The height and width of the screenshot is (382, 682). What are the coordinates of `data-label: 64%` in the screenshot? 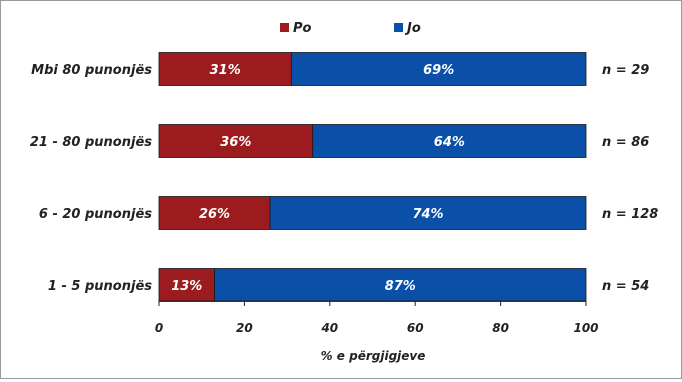 It's located at (449, 142).